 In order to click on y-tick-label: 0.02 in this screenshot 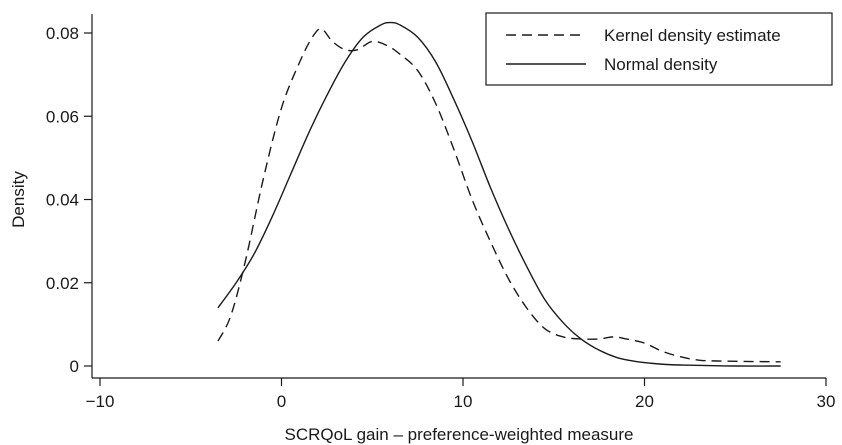, I will do `click(62, 283)`.